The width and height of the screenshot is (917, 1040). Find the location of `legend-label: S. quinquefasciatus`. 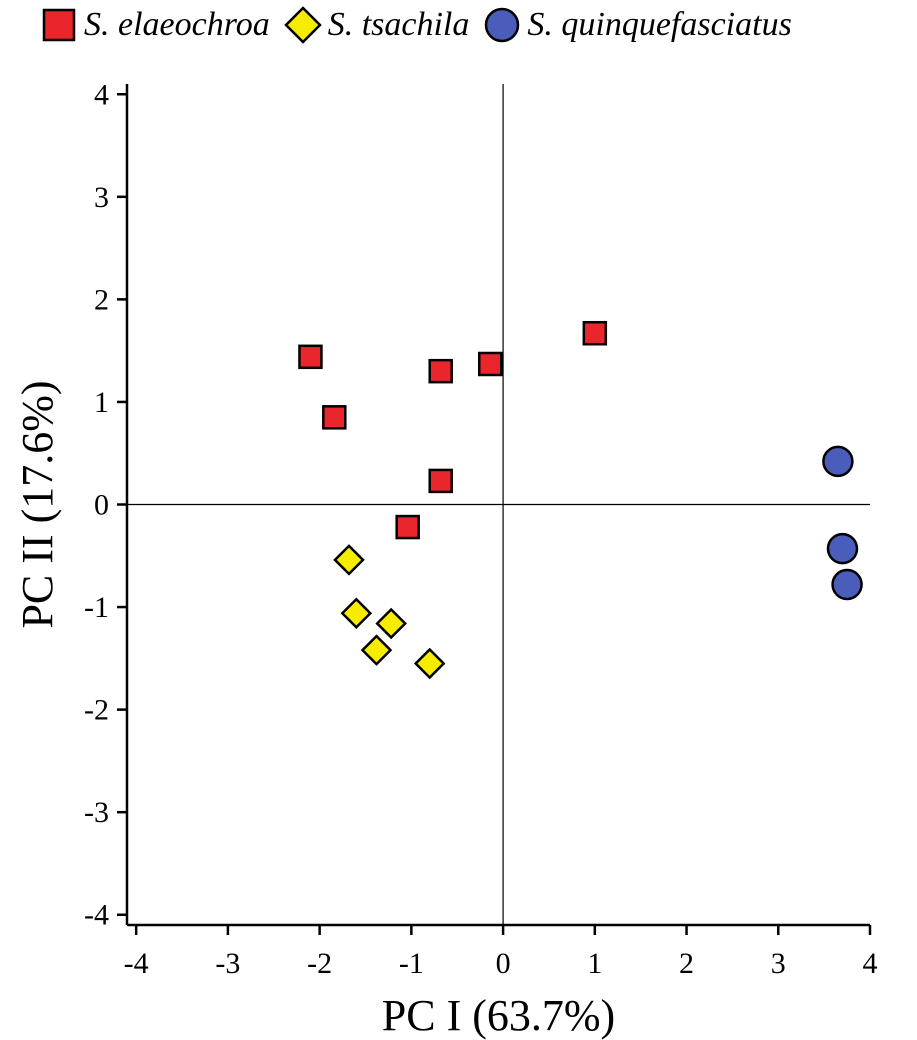

legend-label: S. quinquefasciatus is located at coordinates (659, 24).